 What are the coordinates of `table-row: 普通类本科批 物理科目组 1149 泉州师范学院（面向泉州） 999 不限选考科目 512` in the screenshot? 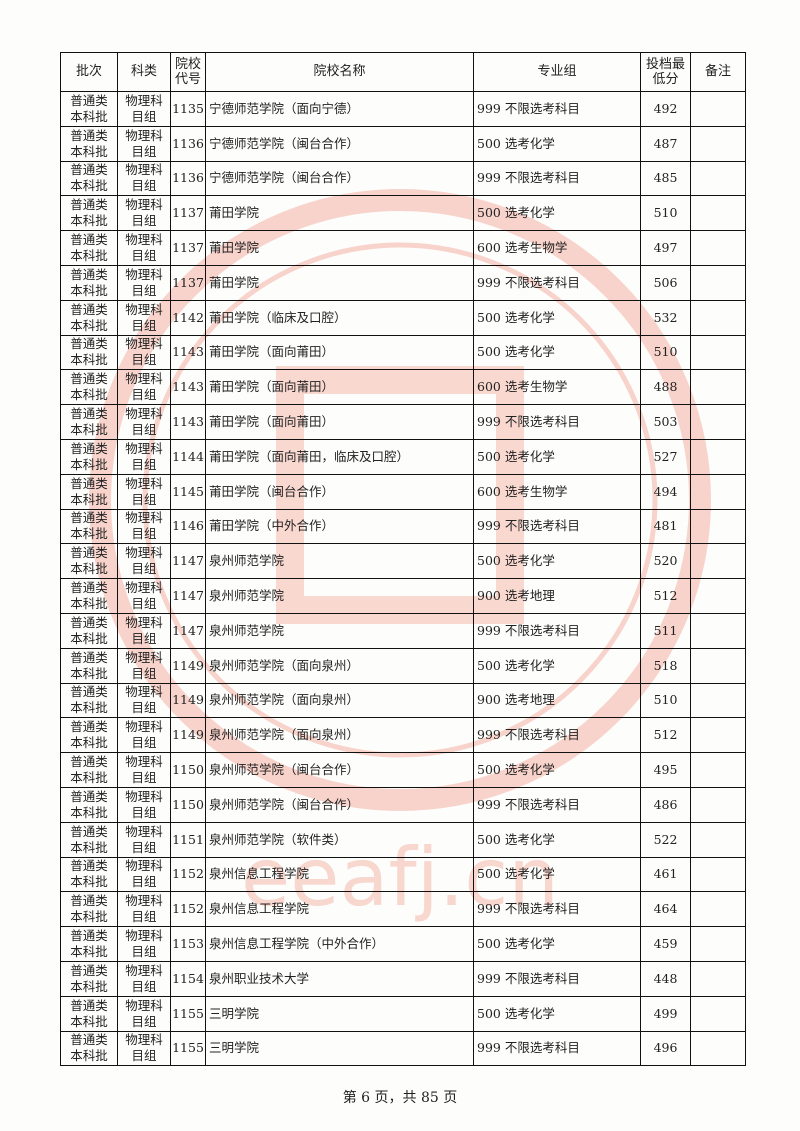 It's located at (403, 735).